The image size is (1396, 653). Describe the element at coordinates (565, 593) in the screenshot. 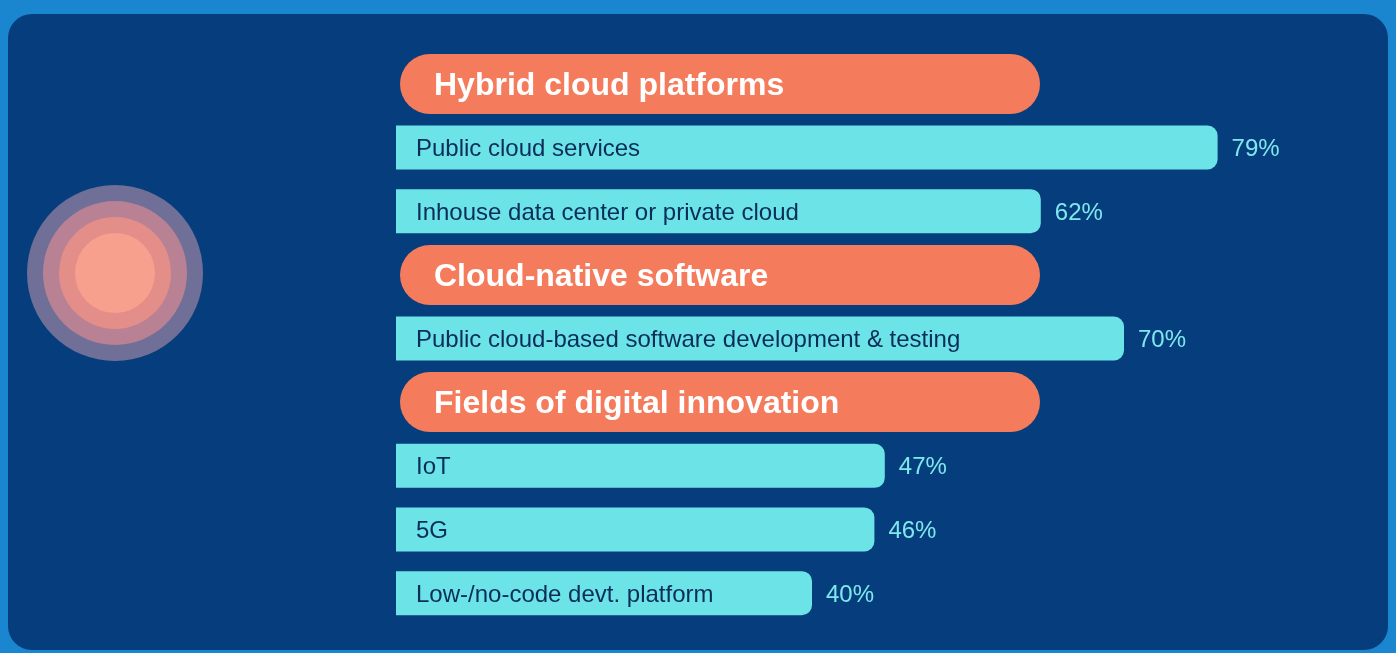

I see `y-tick-label: Low-/no-code devt. platform` at that location.